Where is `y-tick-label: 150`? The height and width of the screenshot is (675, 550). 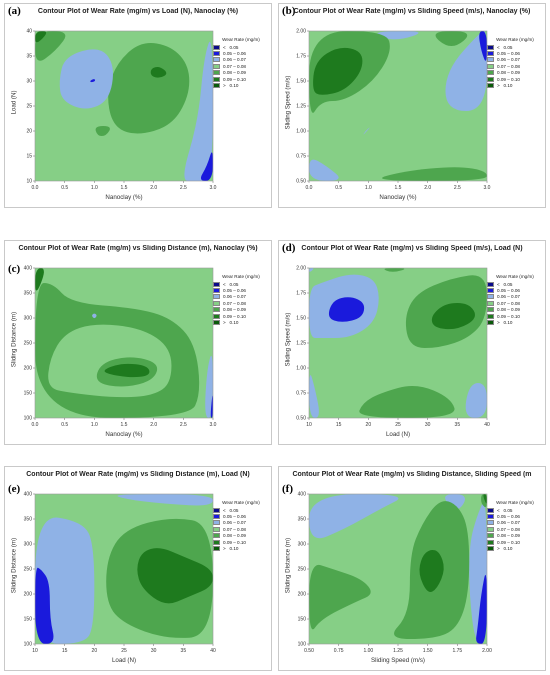 y-tick-label: 150 is located at coordinates (28, 620).